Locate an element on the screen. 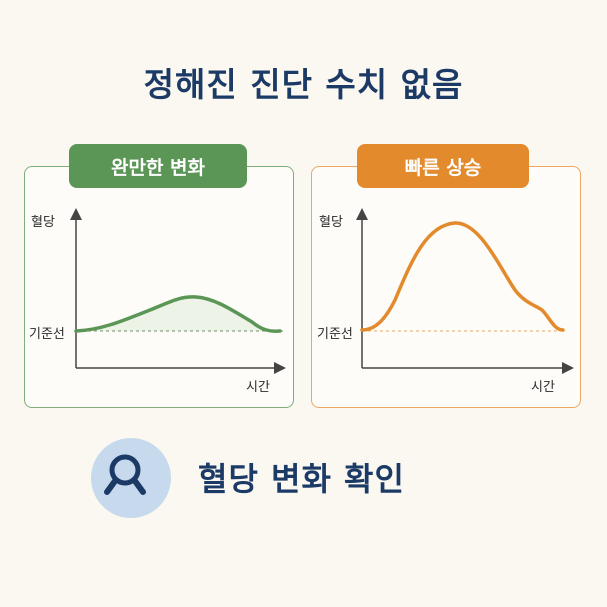 This screenshot has height=607, width=607. left-y-axis-label: 혈당 is located at coordinates (43, 222).